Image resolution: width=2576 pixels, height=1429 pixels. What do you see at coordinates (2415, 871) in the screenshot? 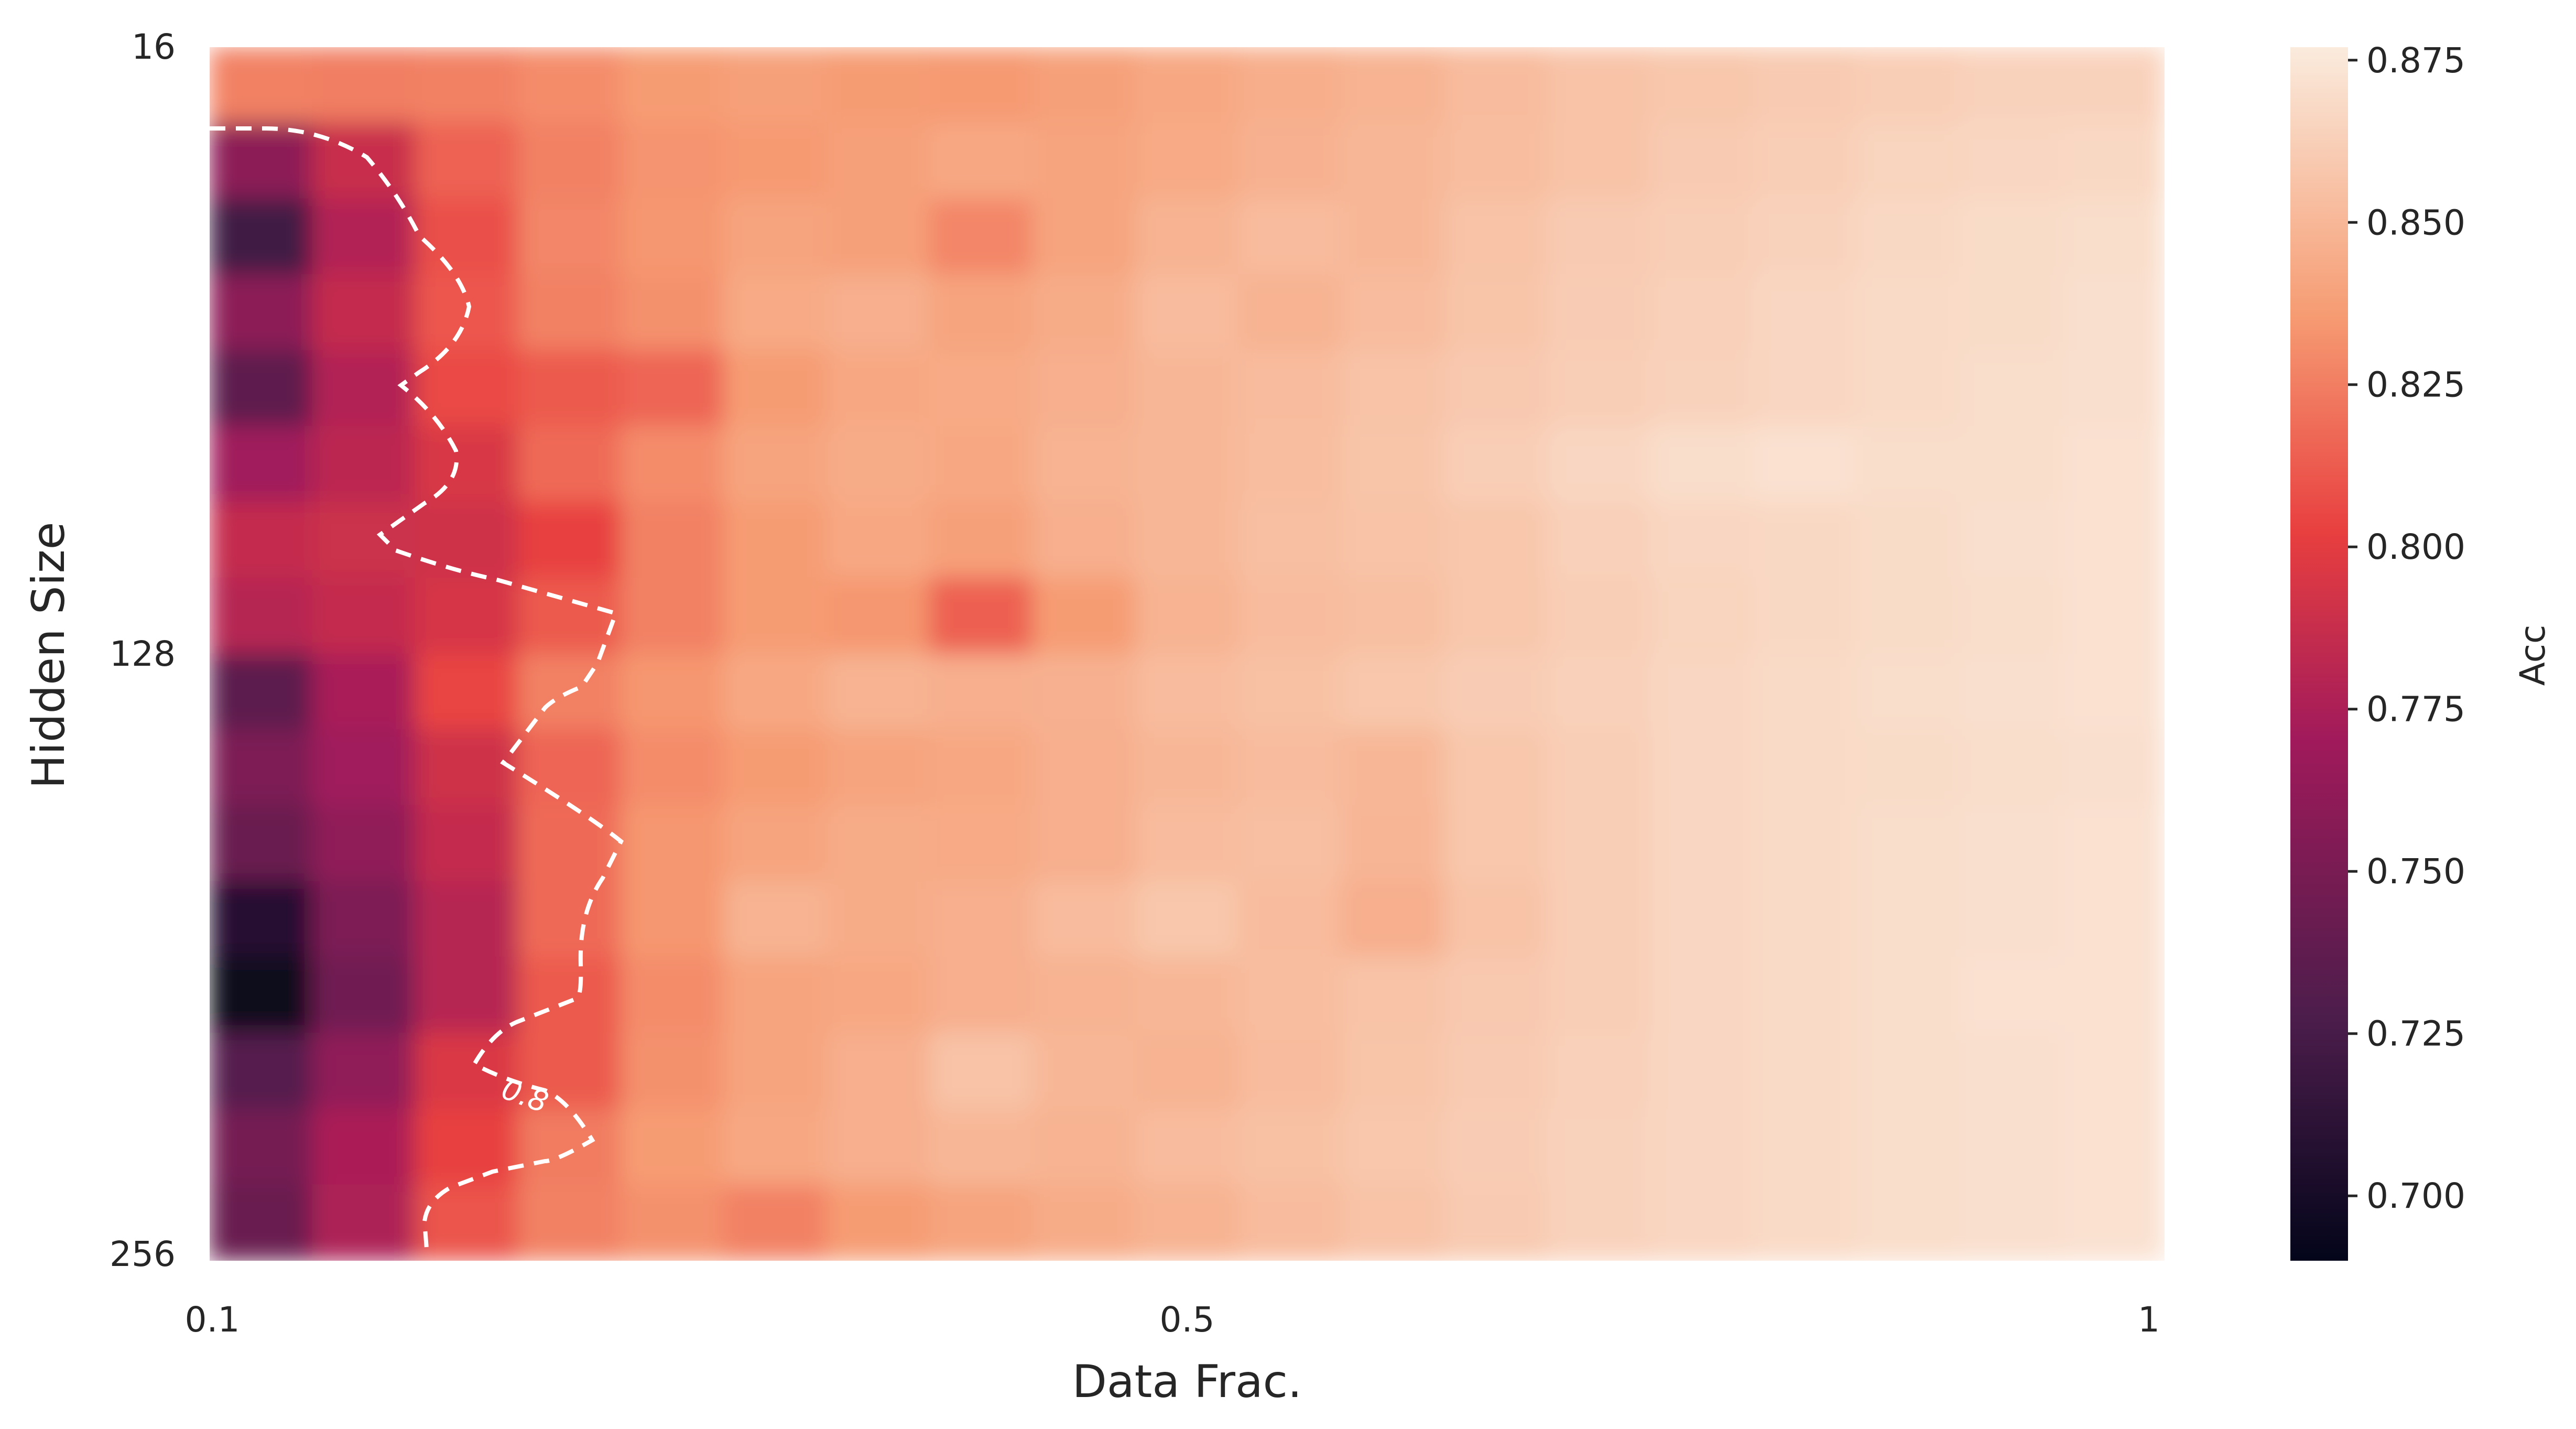
I see `colorbar-tick-label: 0.750` at bounding box center [2415, 871].